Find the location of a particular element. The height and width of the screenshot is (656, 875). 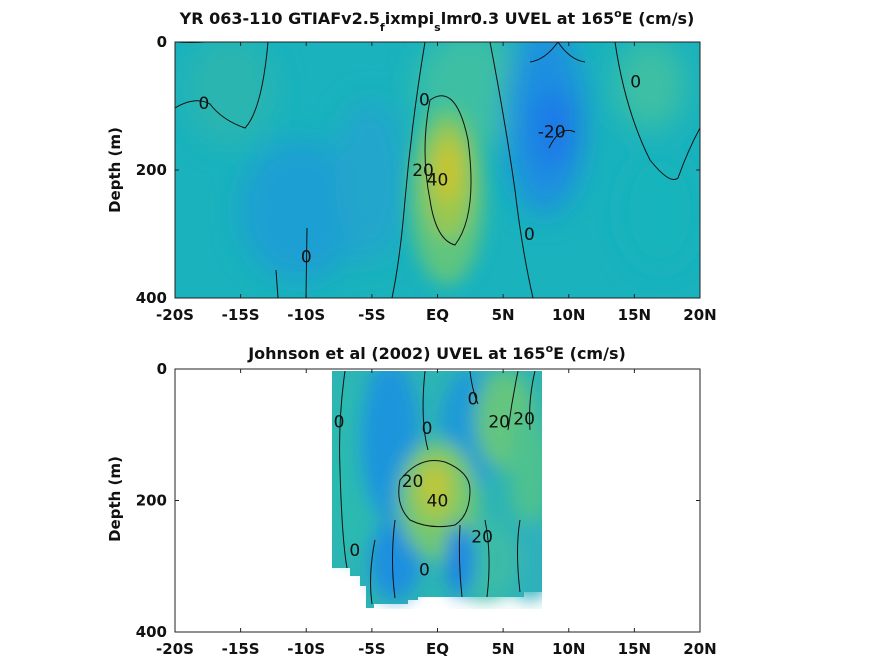

contour-label: -20 is located at coordinates (552, 133).